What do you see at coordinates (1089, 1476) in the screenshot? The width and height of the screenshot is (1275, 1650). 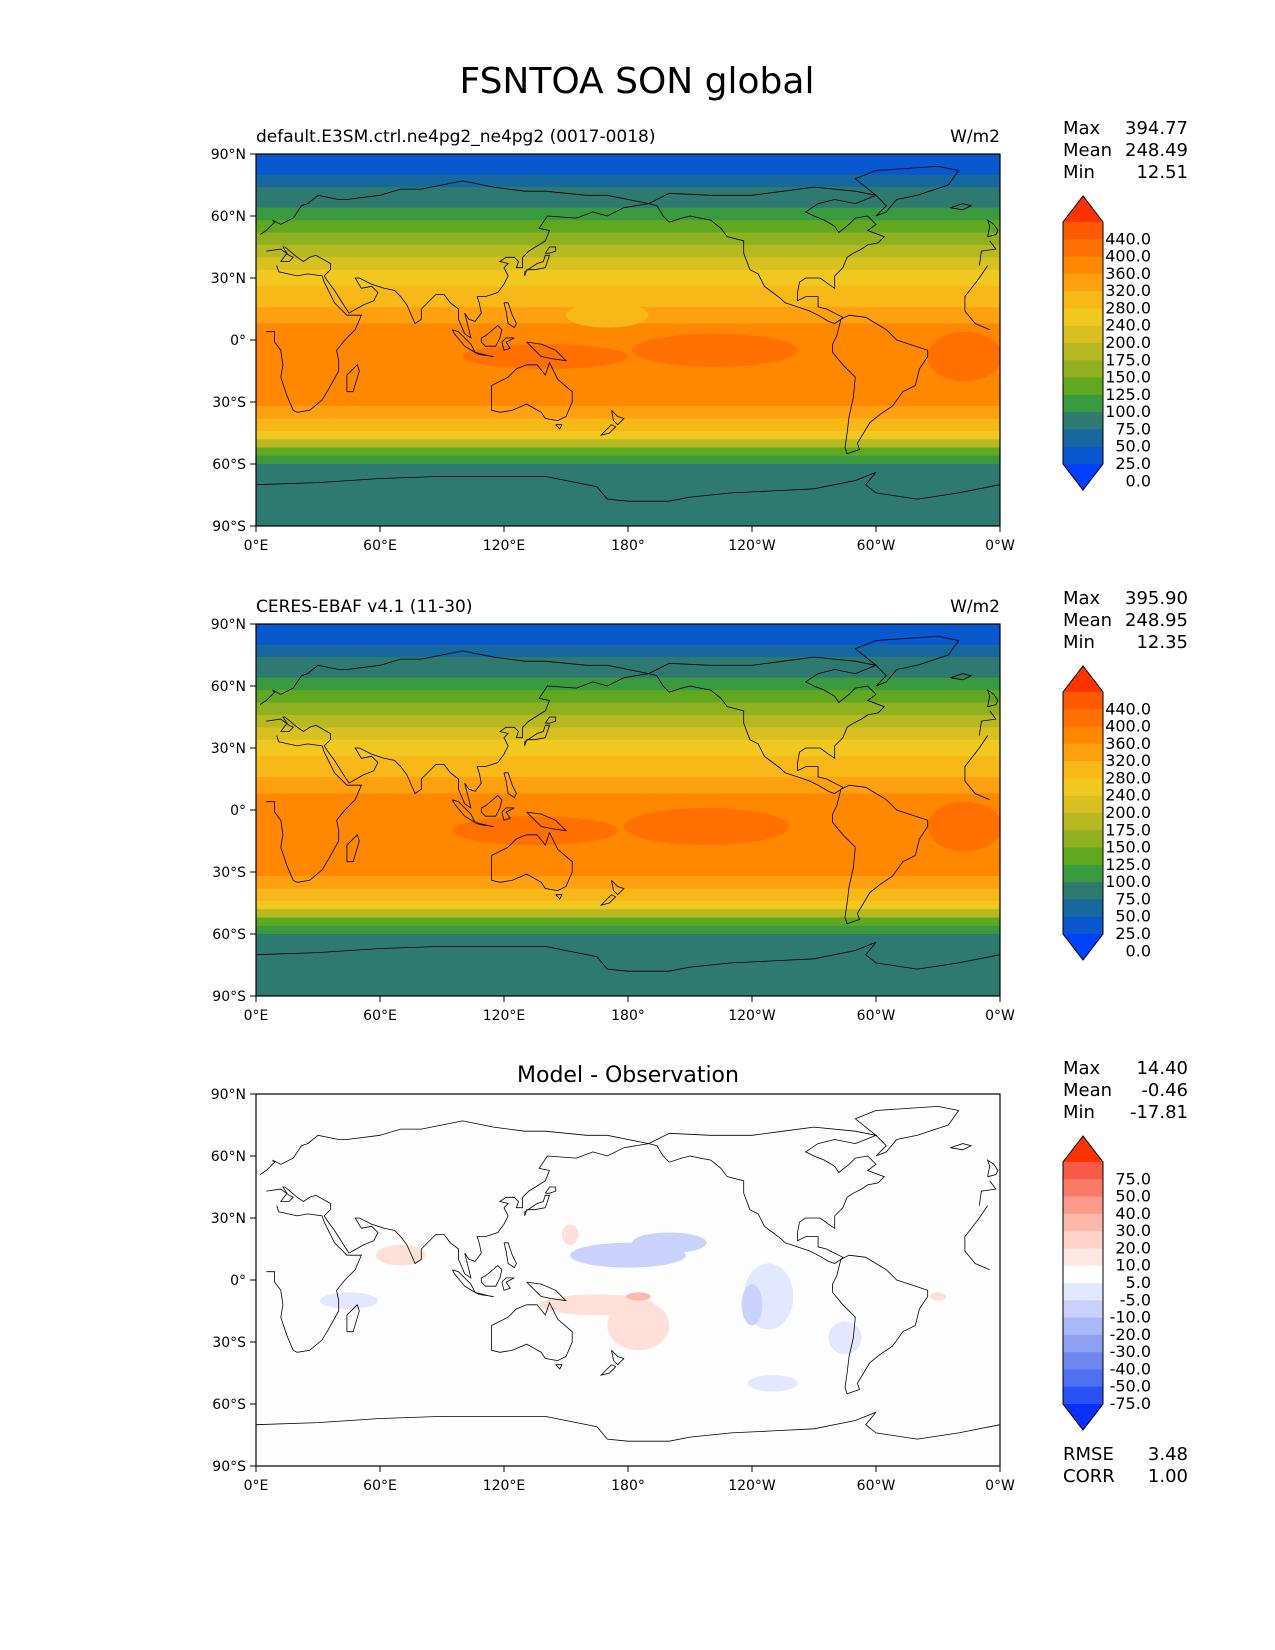 I see `stat-label: CORR` at bounding box center [1089, 1476].